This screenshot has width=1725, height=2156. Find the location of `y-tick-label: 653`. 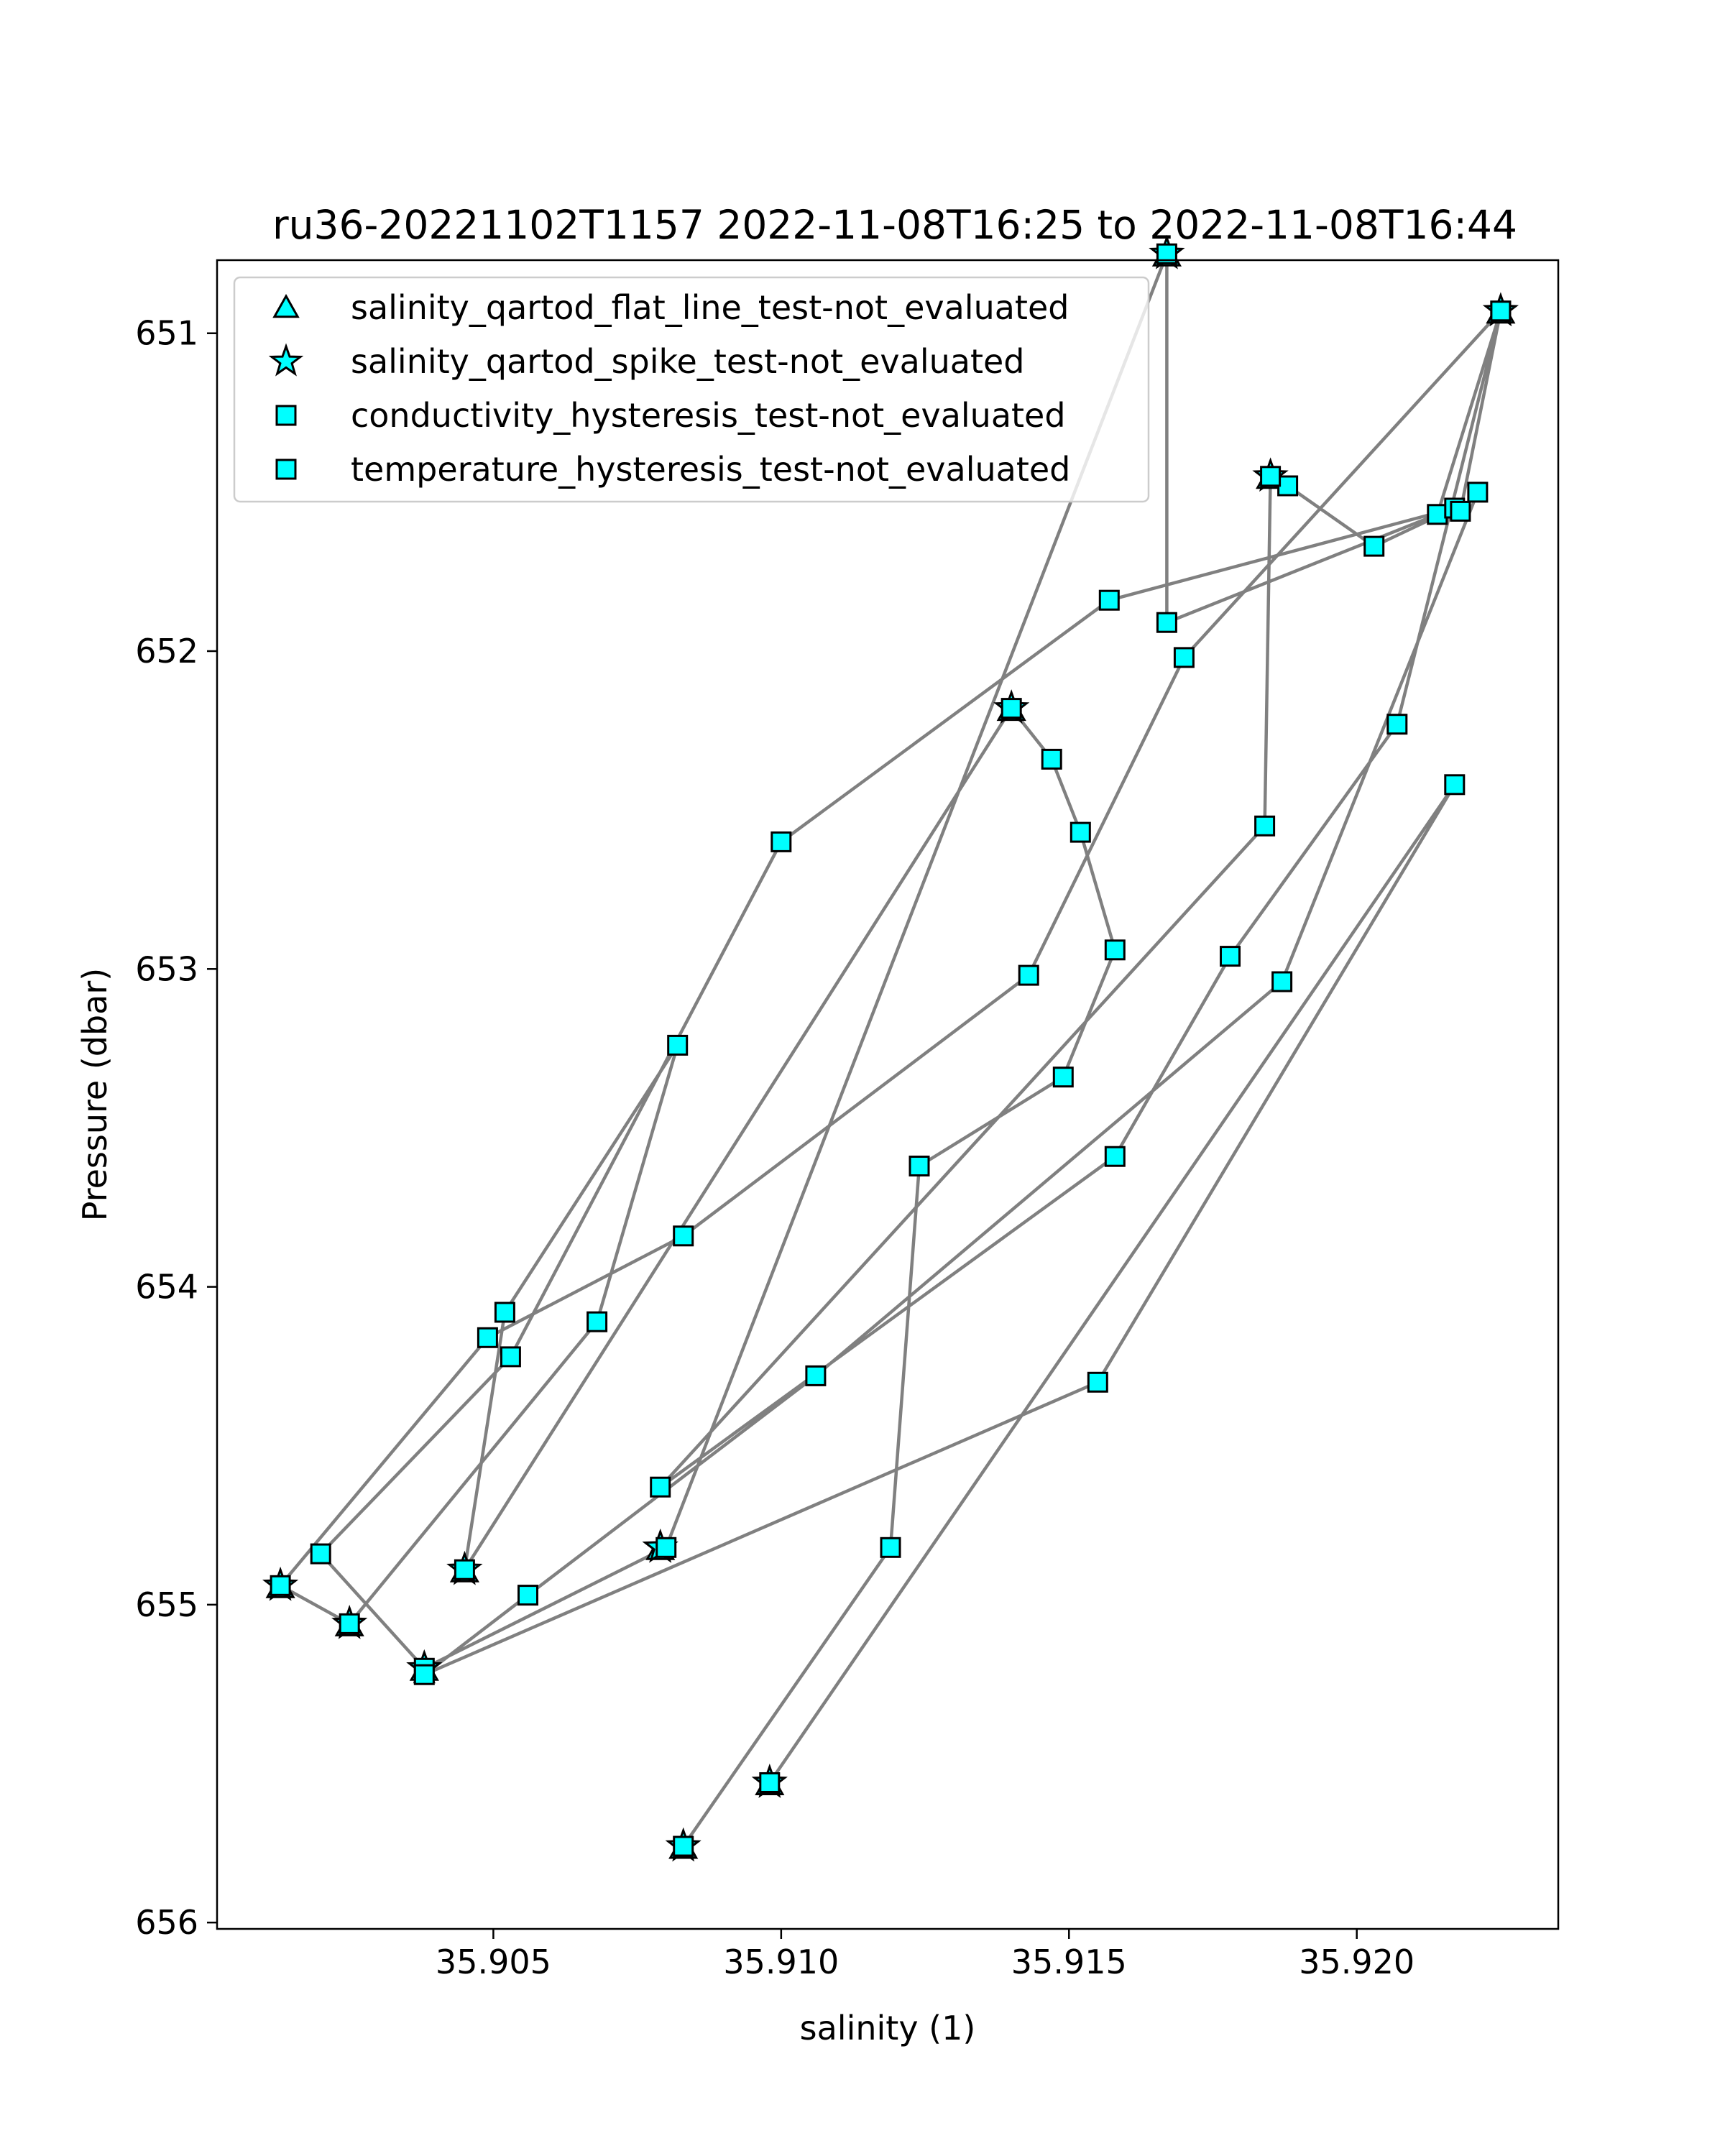

y-tick-label: 653 is located at coordinates (166, 968).